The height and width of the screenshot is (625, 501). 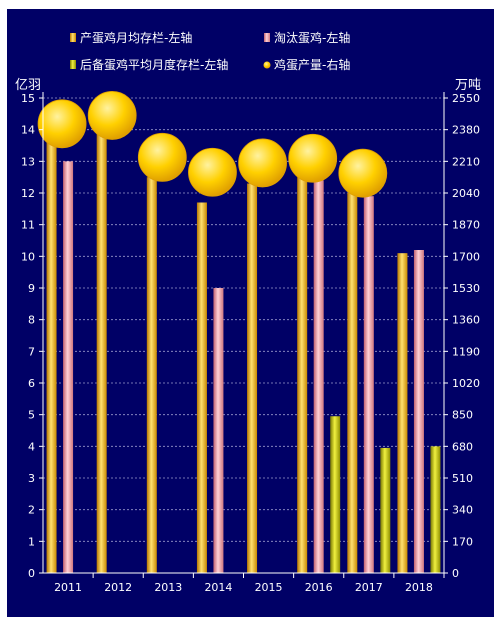 I want to click on bar-layer-hens-2014, so click(x=201, y=387).